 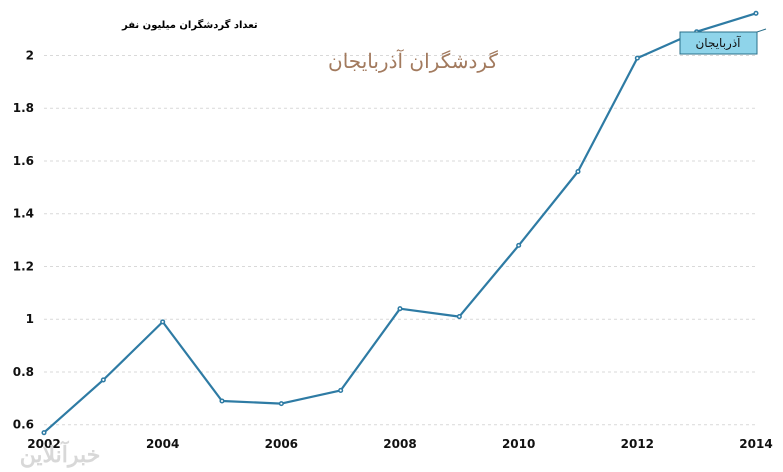 What do you see at coordinates (30, 319) in the screenshot?
I see `y-tick-label: 1` at bounding box center [30, 319].